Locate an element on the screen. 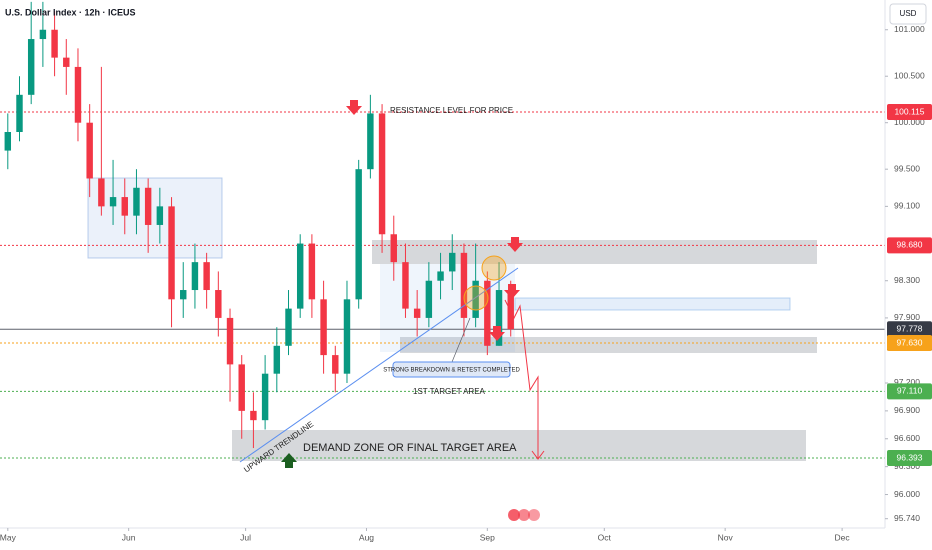  level-label: 100.115 is located at coordinates (909, 111).